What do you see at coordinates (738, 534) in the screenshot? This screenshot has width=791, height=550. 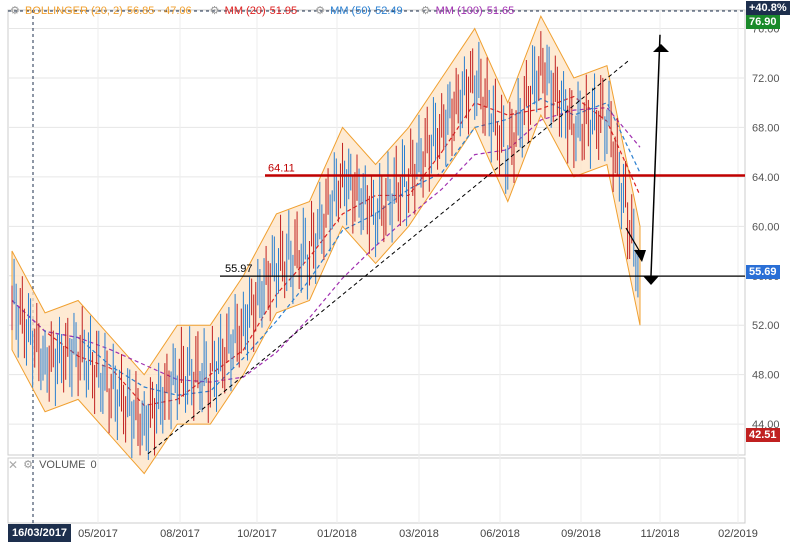 I see `x-tick-label: 02/2019` at bounding box center [738, 534].